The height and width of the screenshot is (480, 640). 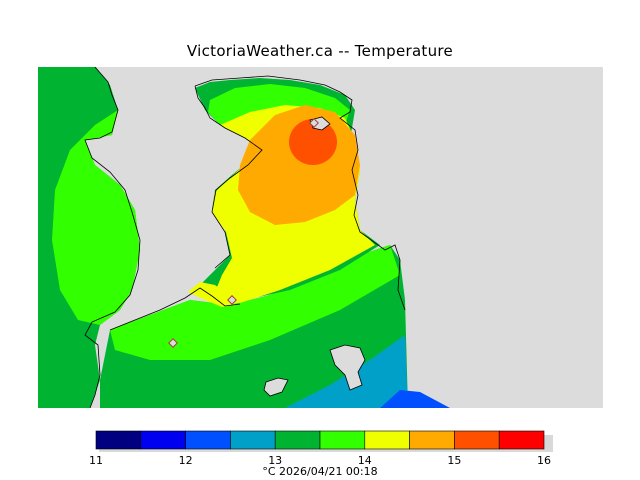 What do you see at coordinates (320, 471) in the screenshot?
I see `colorbar-caption: °C 2026/04/21 00:18` at bounding box center [320, 471].